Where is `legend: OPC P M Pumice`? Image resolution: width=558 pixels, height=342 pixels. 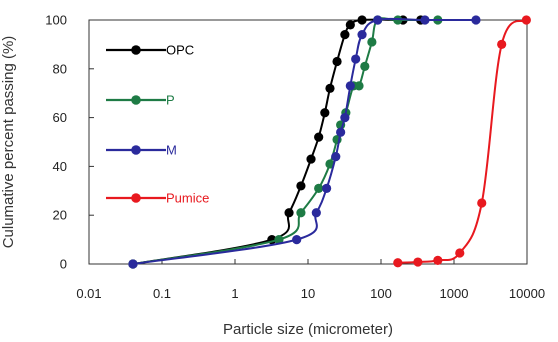
legend: OPC P M Pumice is located at coordinates (157, 124).